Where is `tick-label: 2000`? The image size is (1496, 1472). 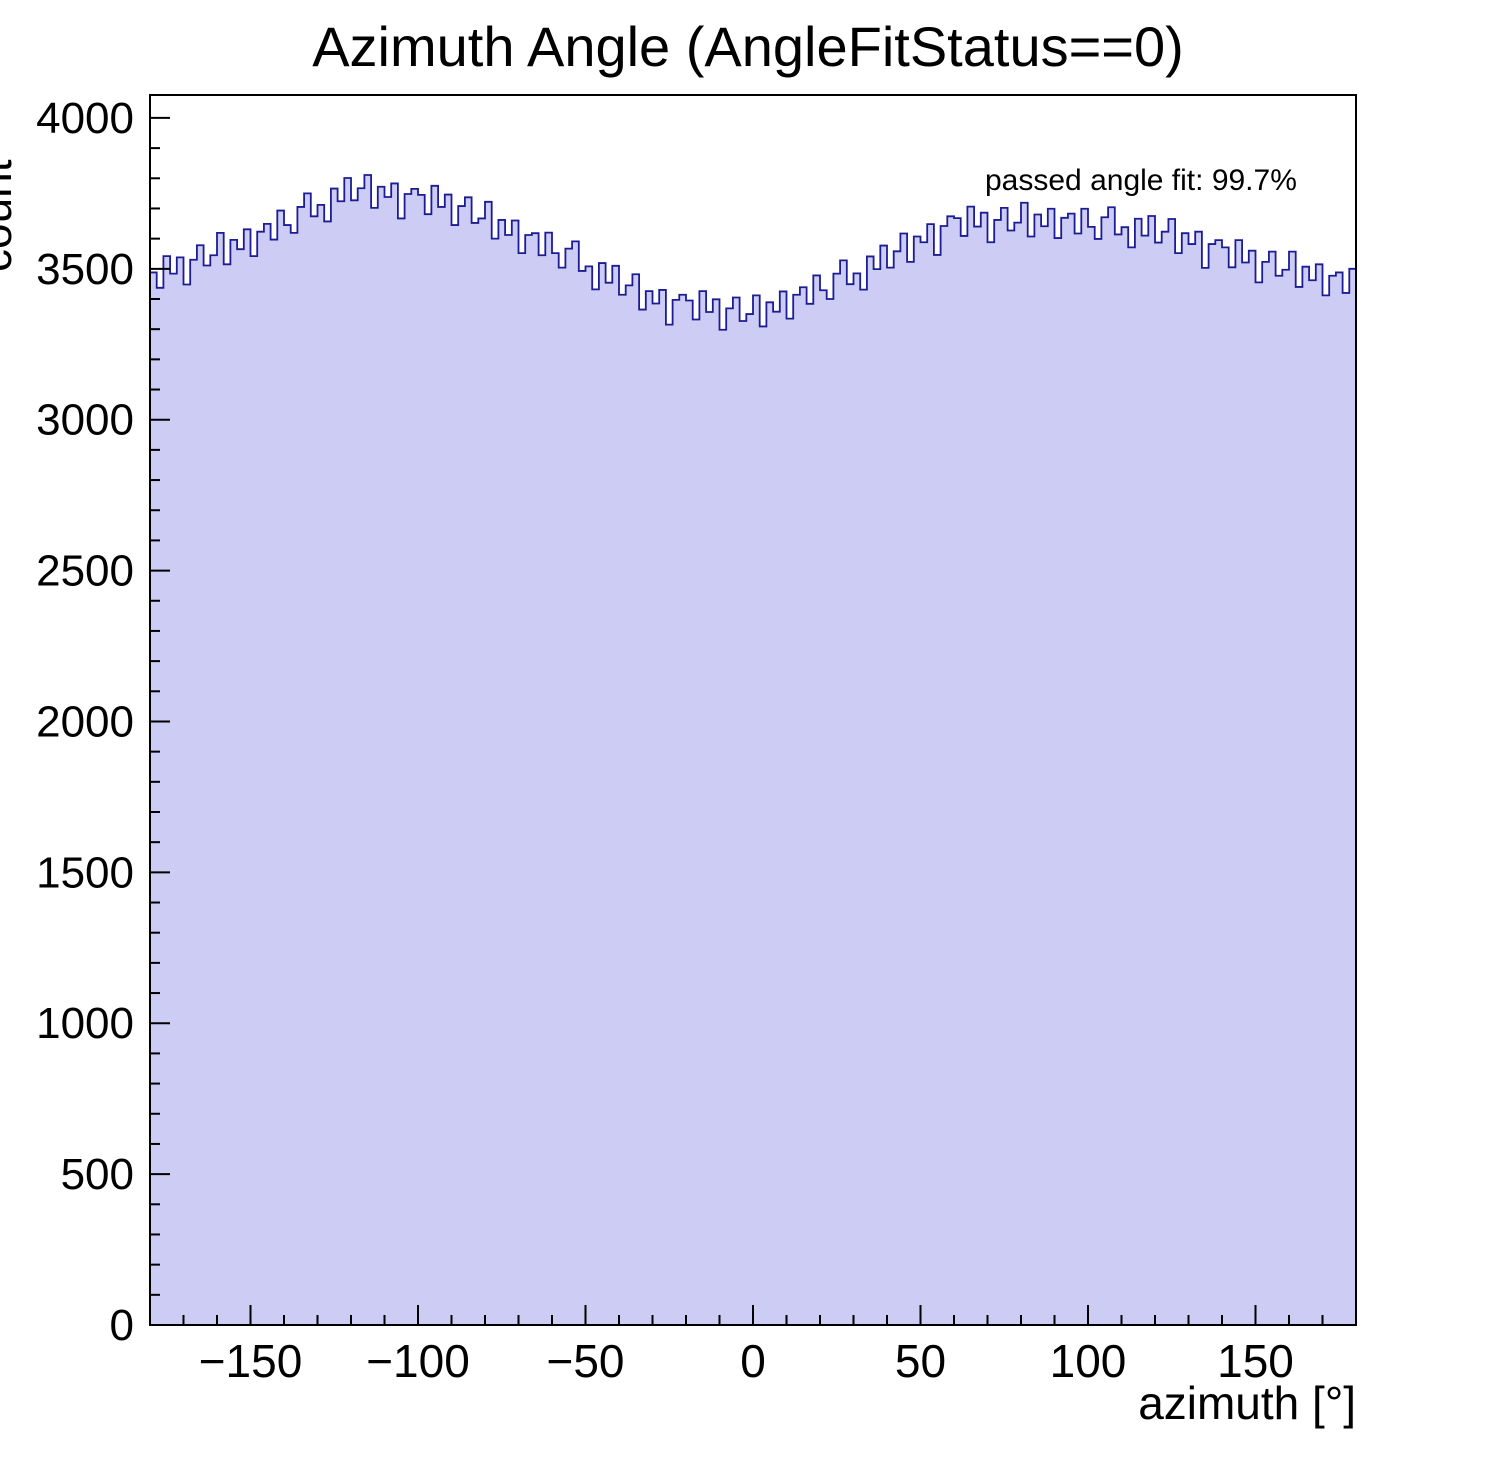 tick-label: 2000 is located at coordinates (85, 721).